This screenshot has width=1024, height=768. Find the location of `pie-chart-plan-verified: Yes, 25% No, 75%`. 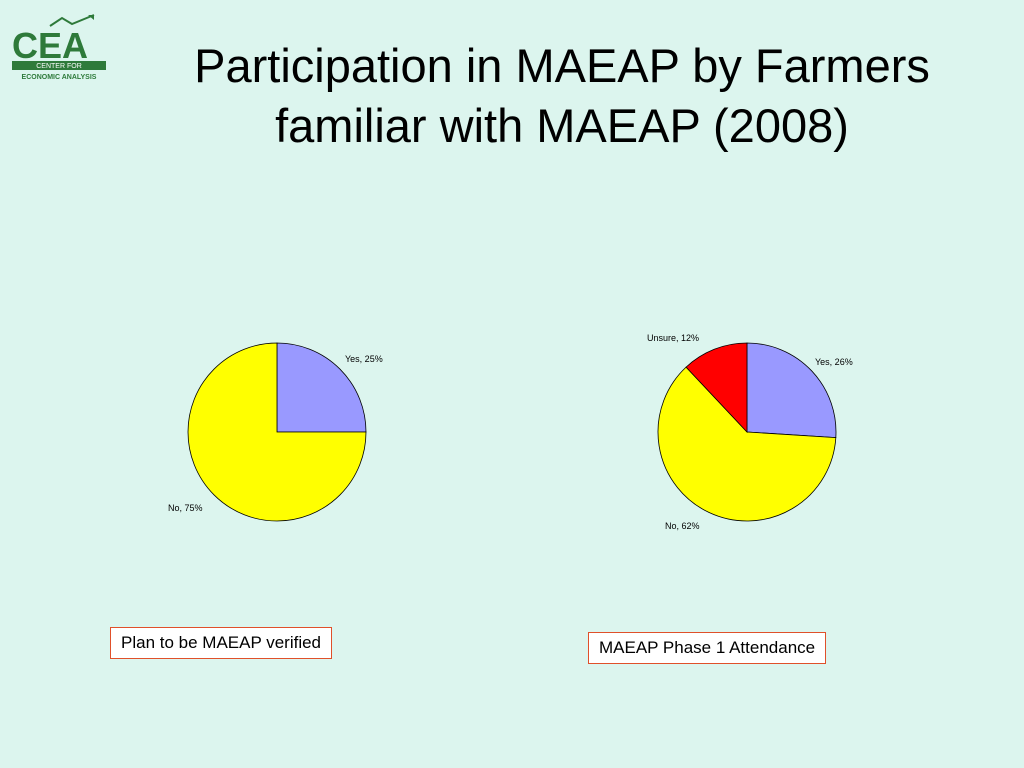

pie-chart-plan-verified: Yes, 25% No, 75% is located at coordinates (275, 432).